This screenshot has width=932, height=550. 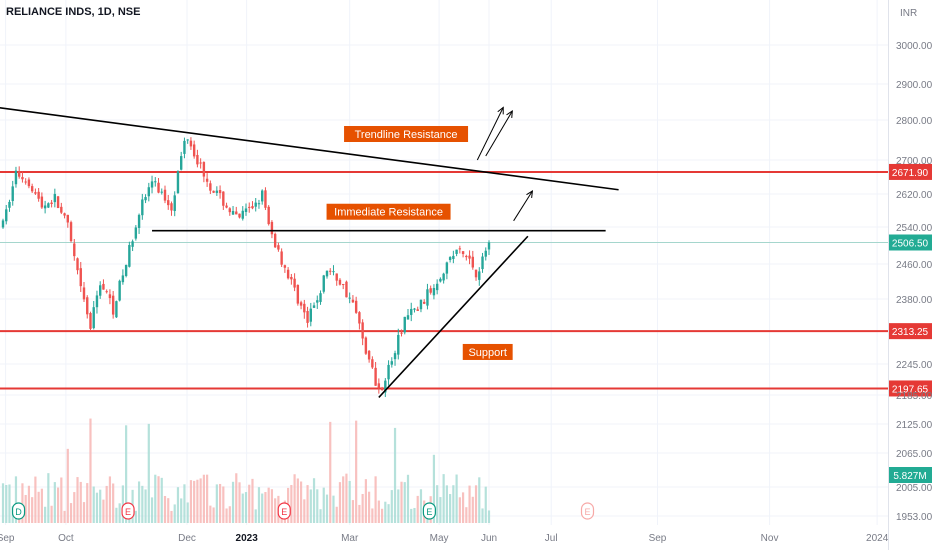 I want to click on volume-tag, so click(x=910, y=475).